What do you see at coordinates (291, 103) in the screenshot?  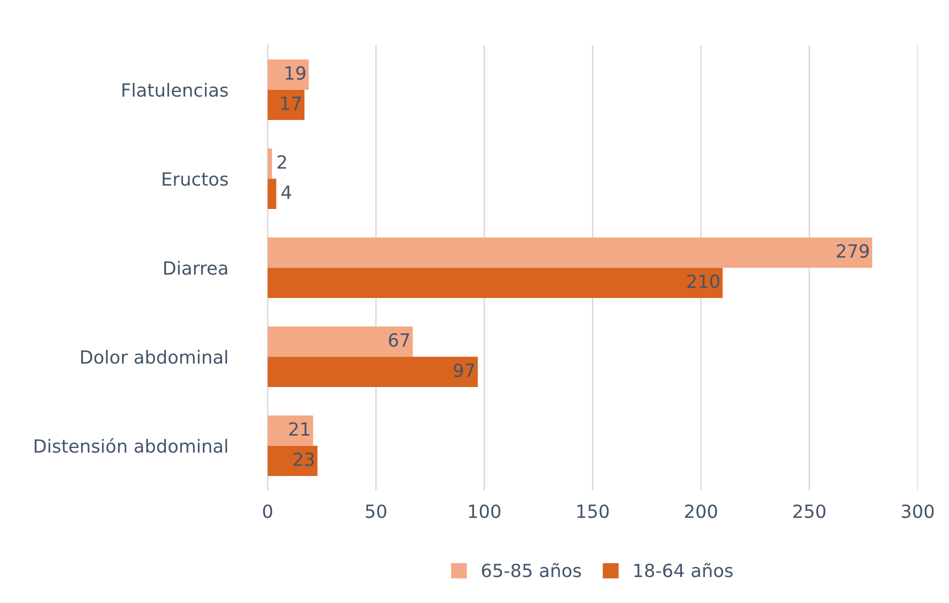 I see `data-label: 17` at bounding box center [291, 103].